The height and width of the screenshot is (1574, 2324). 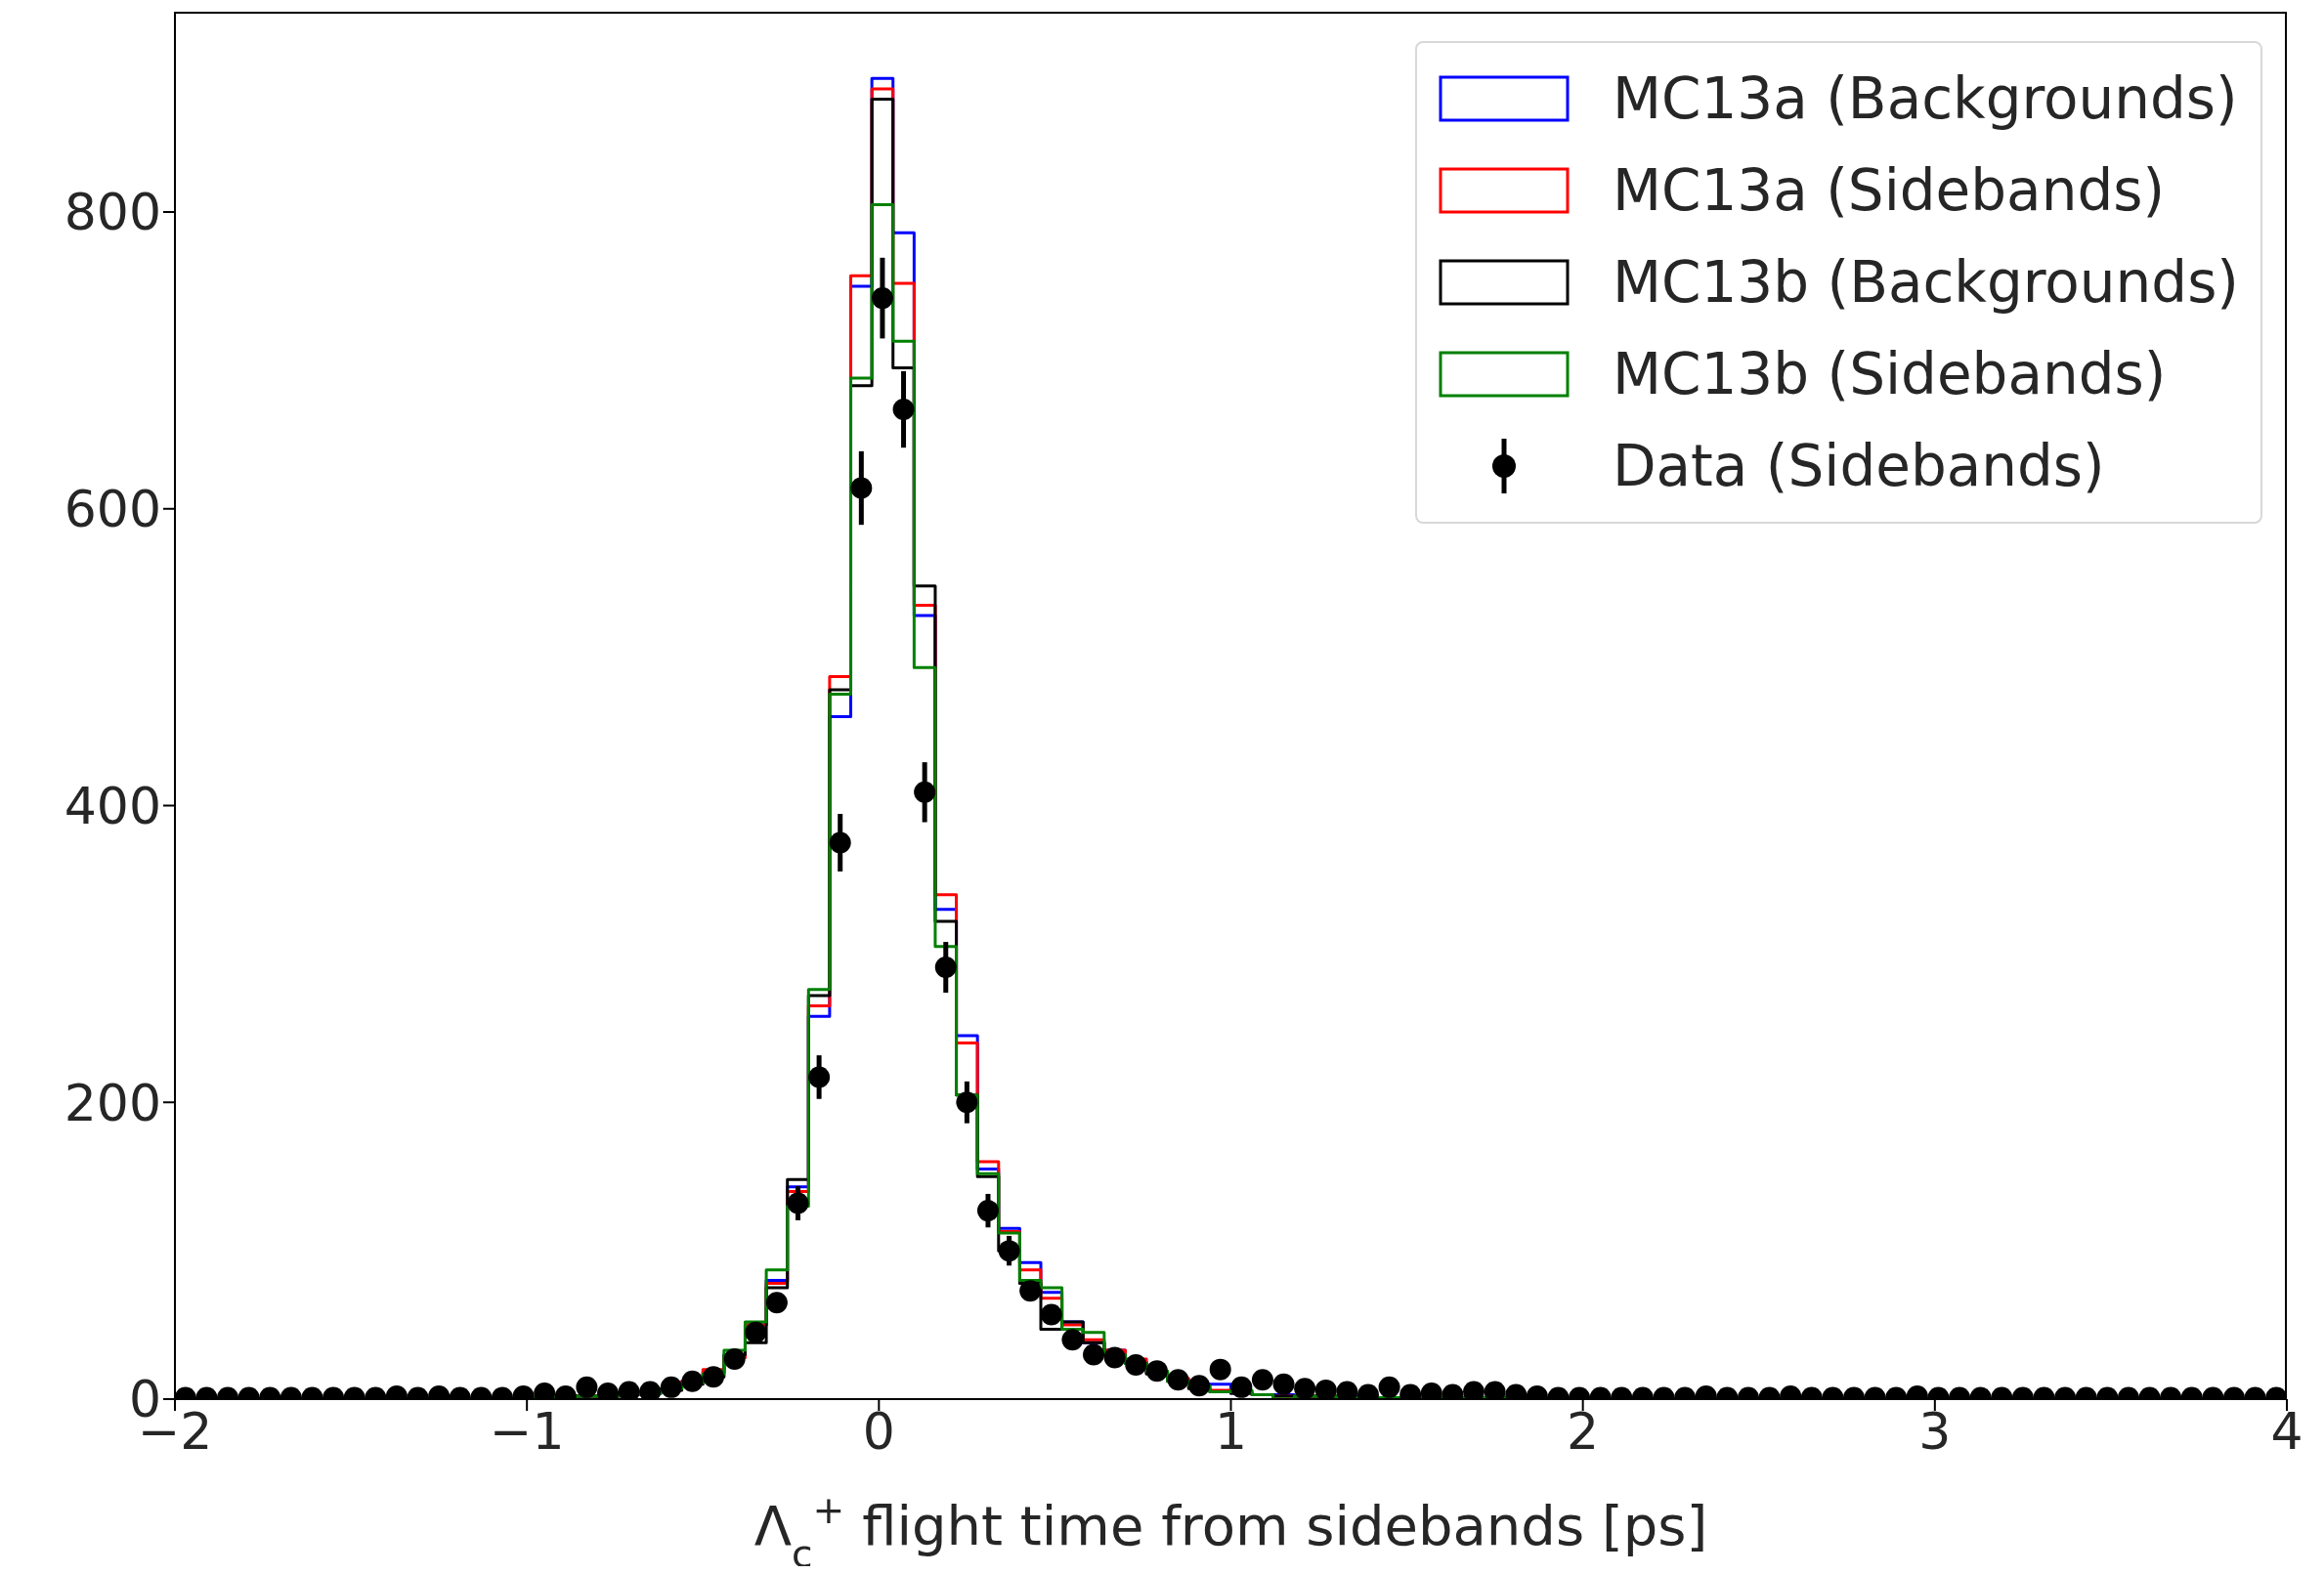 I want to click on x-tick-label: −1, so click(x=527, y=1431).